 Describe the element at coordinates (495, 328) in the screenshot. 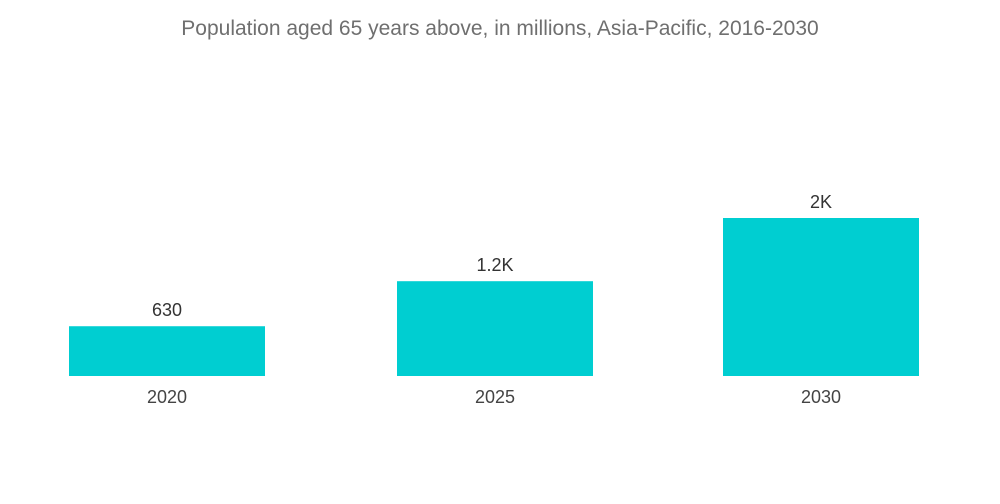

I see `bar-2025` at that location.